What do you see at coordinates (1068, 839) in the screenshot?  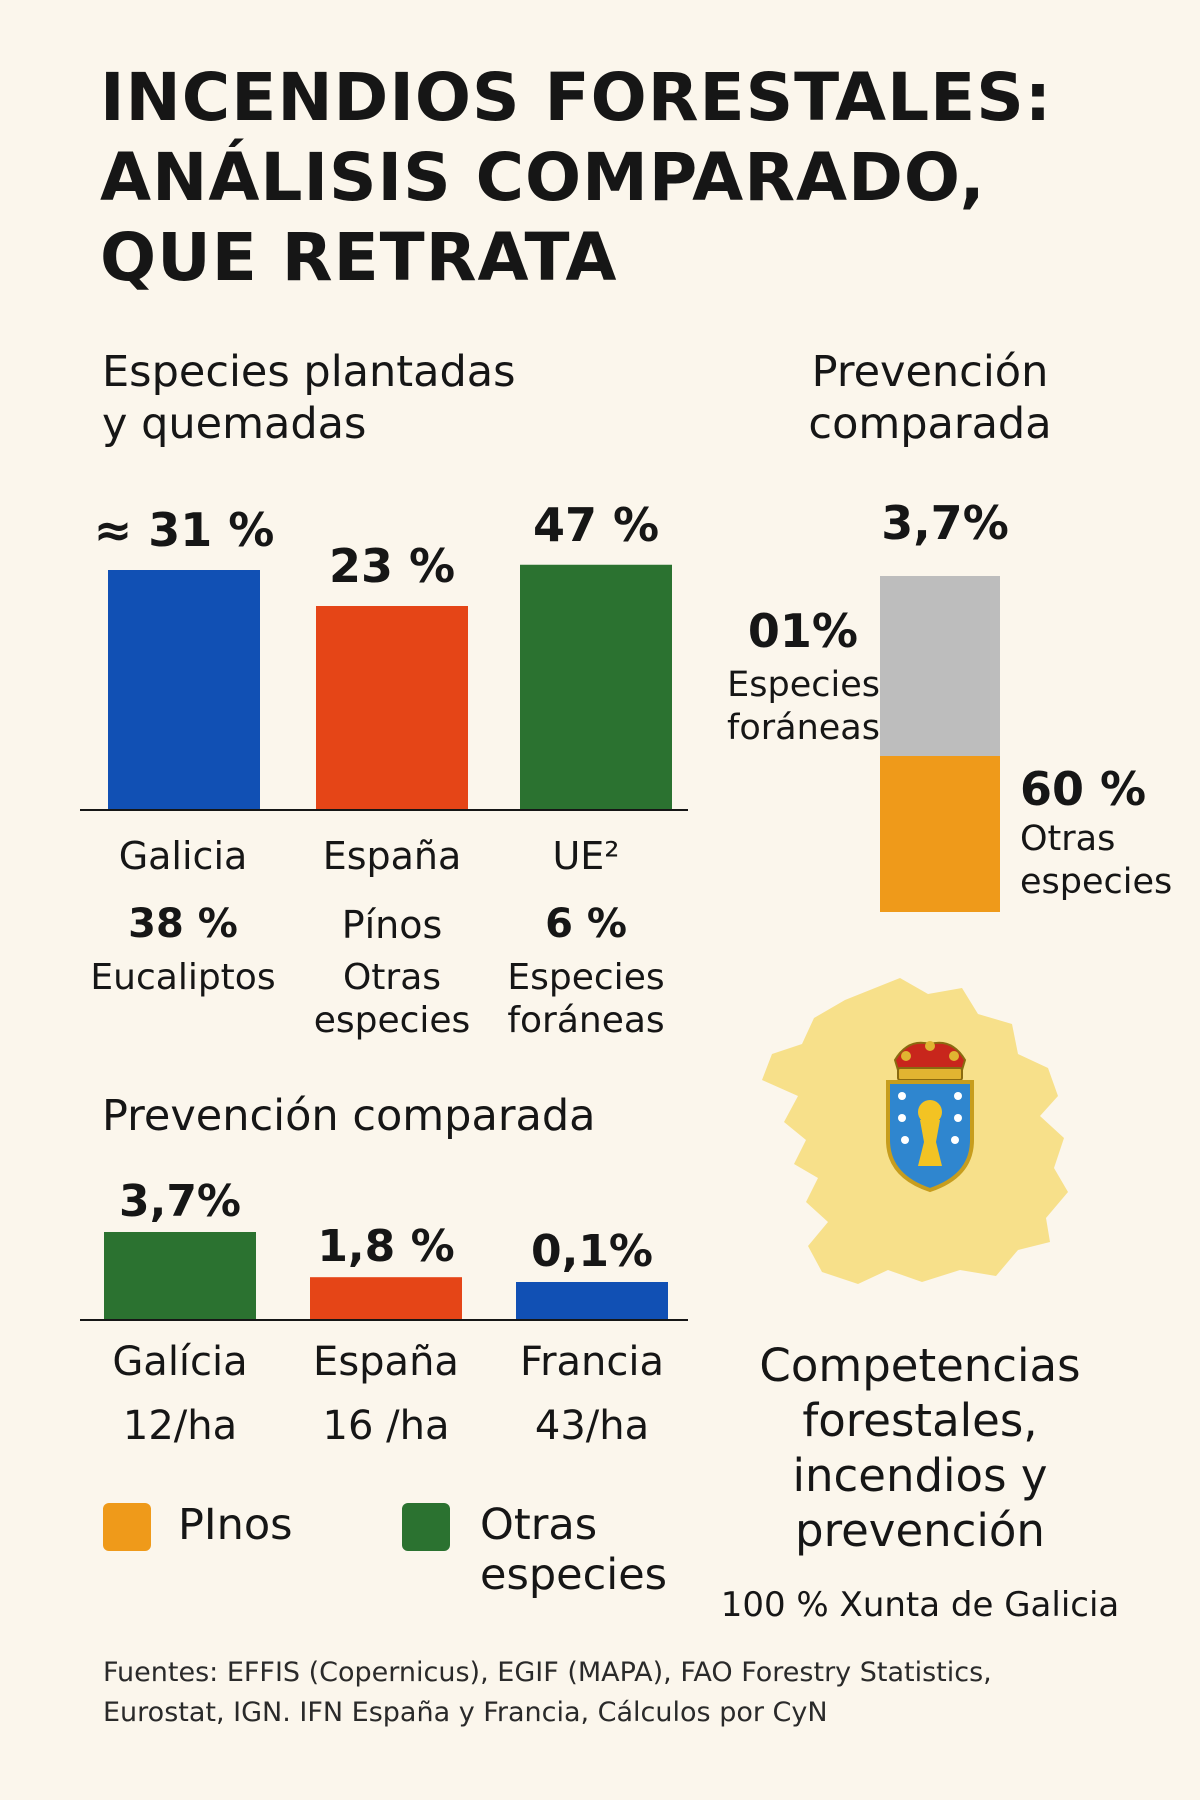 I see `chart-2-segment-2-name-line-1: Otras` at bounding box center [1068, 839].